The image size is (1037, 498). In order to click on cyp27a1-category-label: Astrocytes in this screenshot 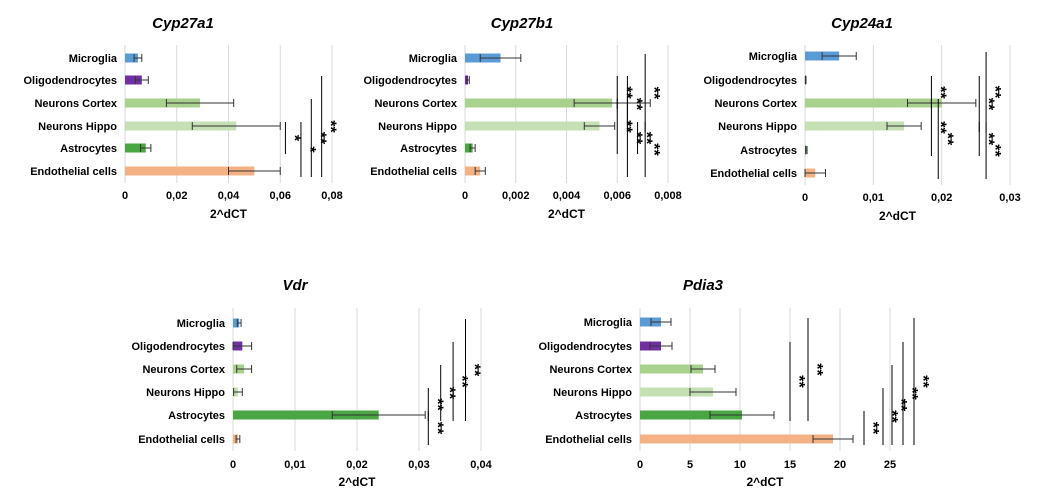, I will do `click(88, 149)`.